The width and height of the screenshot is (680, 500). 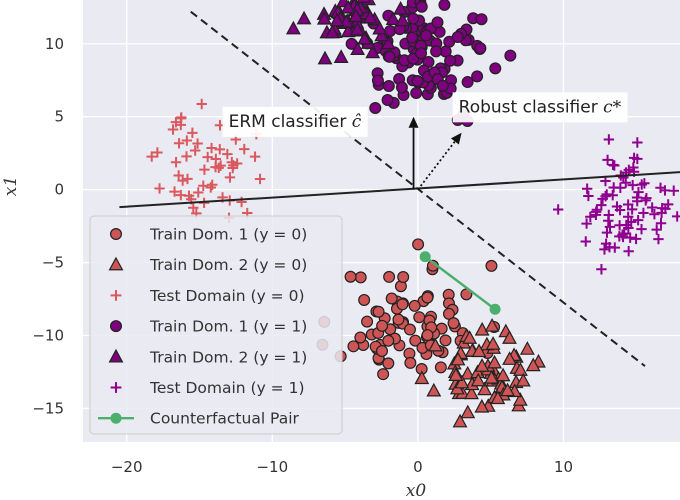 I want to click on x-axis-label: x0, so click(x=416, y=490).